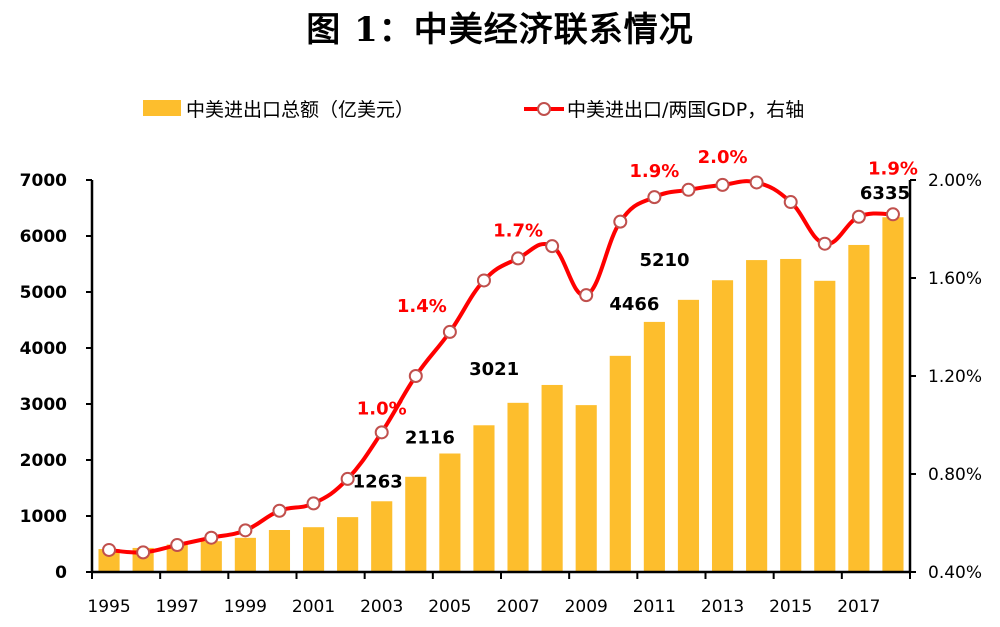 Image resolution: width=1000 pixels, height=627 pixels. Describe the element at coordinates (300, 110) in the screenshot. I see `legend-bar-label: 中美进出口总额（亿美元）` at that location.